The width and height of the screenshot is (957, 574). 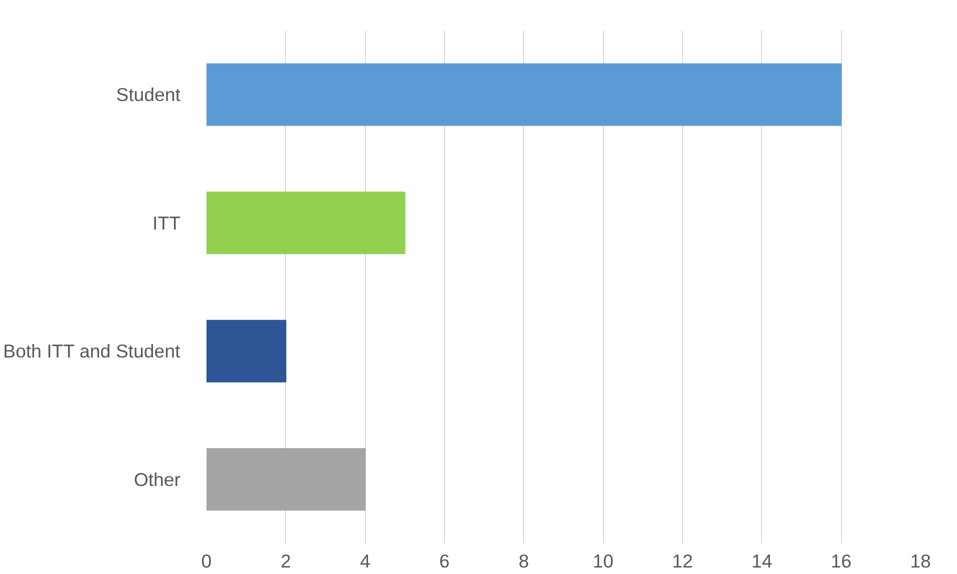 I want to click on x-tick-label: 4, so click(x=365, y=561).